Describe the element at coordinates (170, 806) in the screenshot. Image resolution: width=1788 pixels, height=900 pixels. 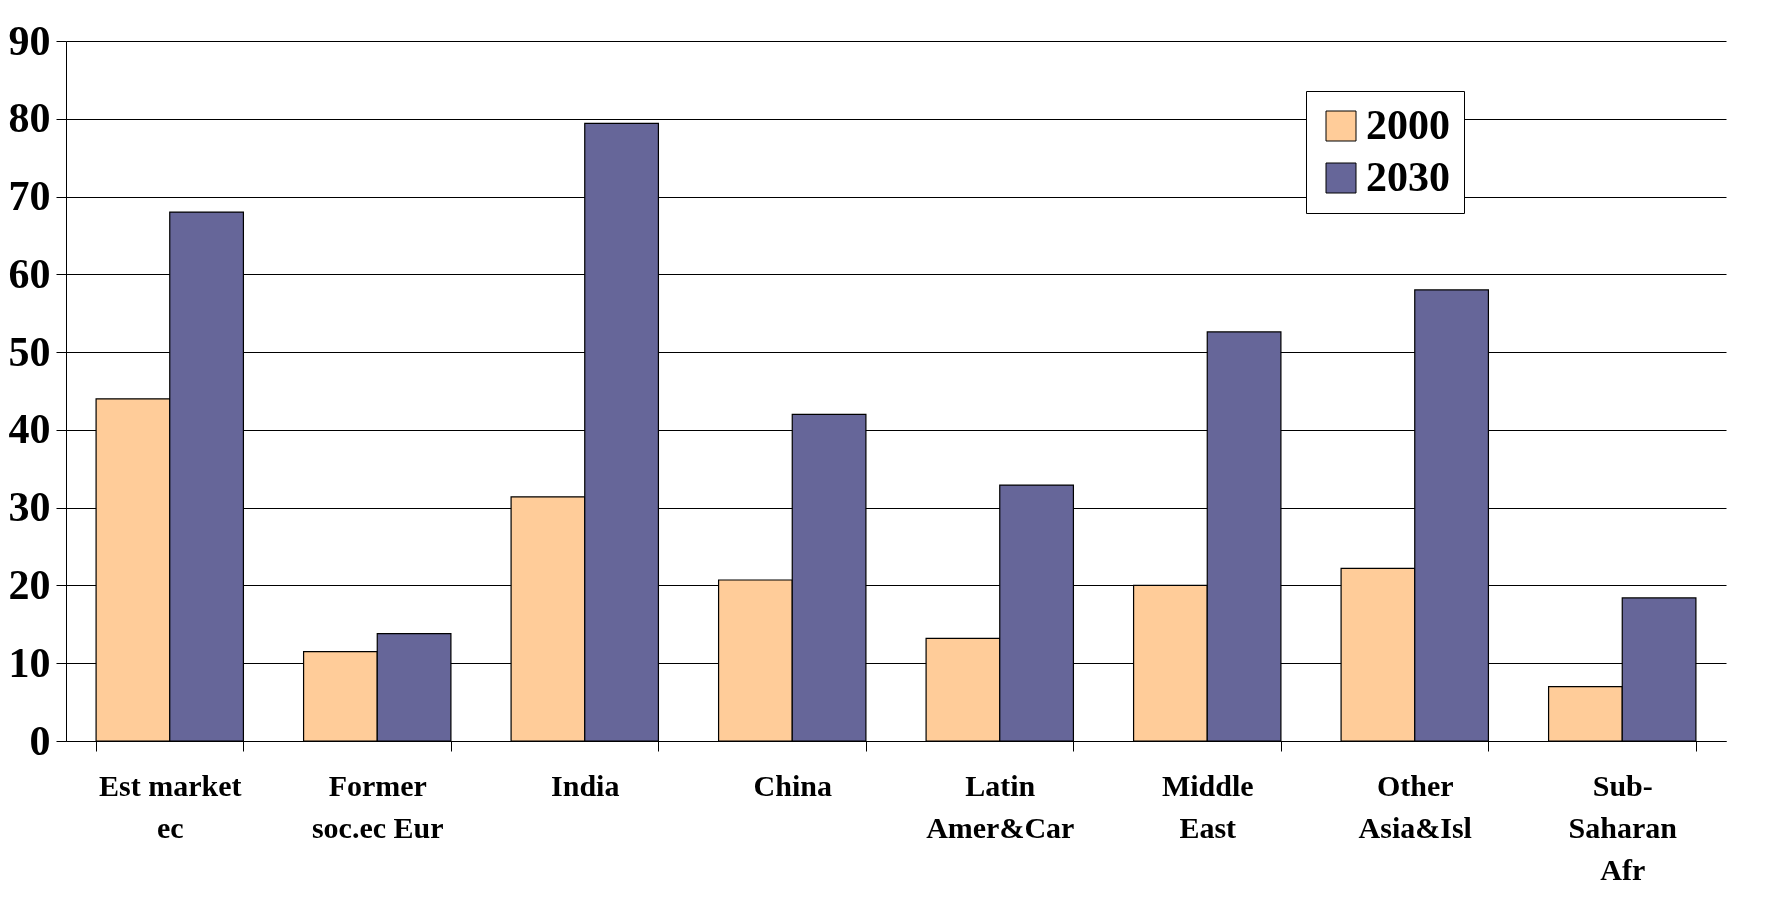
I see `x-tick-label: Est market ec` at that location.